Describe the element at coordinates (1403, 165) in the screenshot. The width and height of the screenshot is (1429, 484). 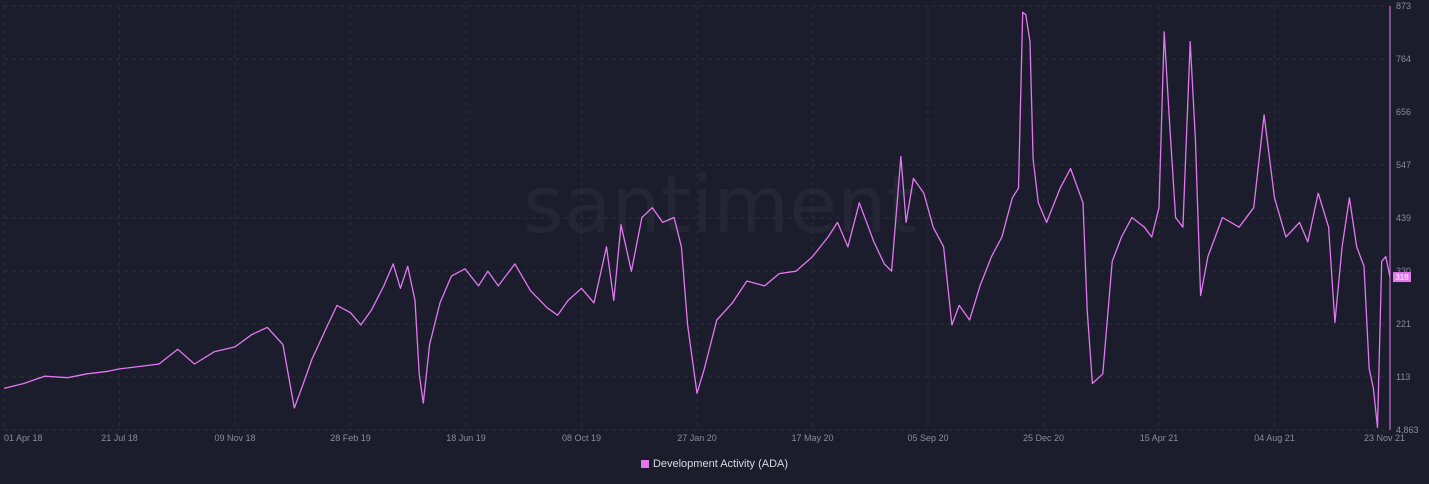
I see `y-tick-label: 547` at that location.